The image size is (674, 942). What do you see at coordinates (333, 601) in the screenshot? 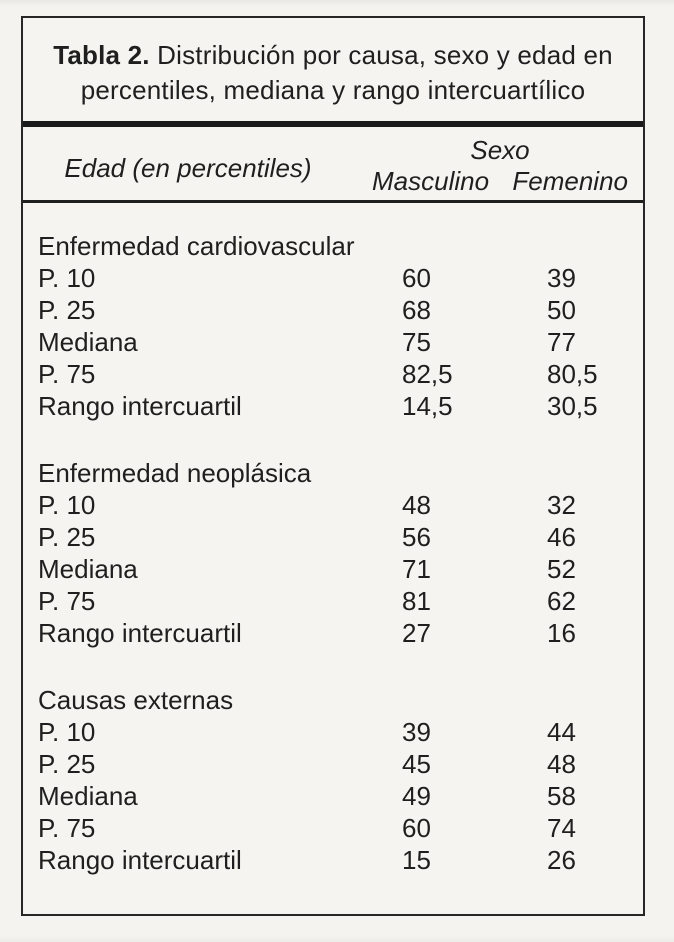
I see `table-row: P. 75 81 62` at bounding box center [333, 601].